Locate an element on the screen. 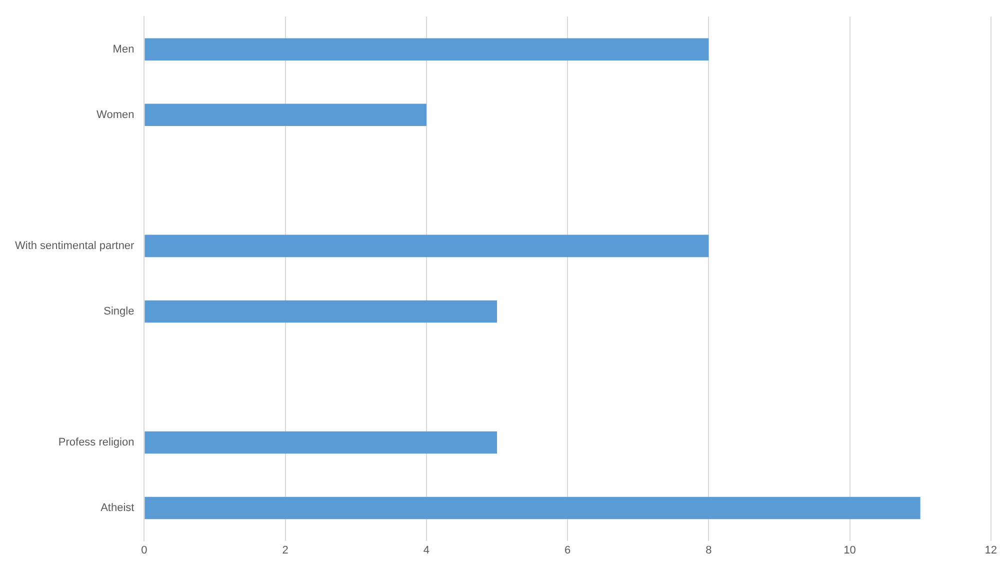 The image size is (1000, 566). y-tick-label: Single is located at coordinates (119, 311).